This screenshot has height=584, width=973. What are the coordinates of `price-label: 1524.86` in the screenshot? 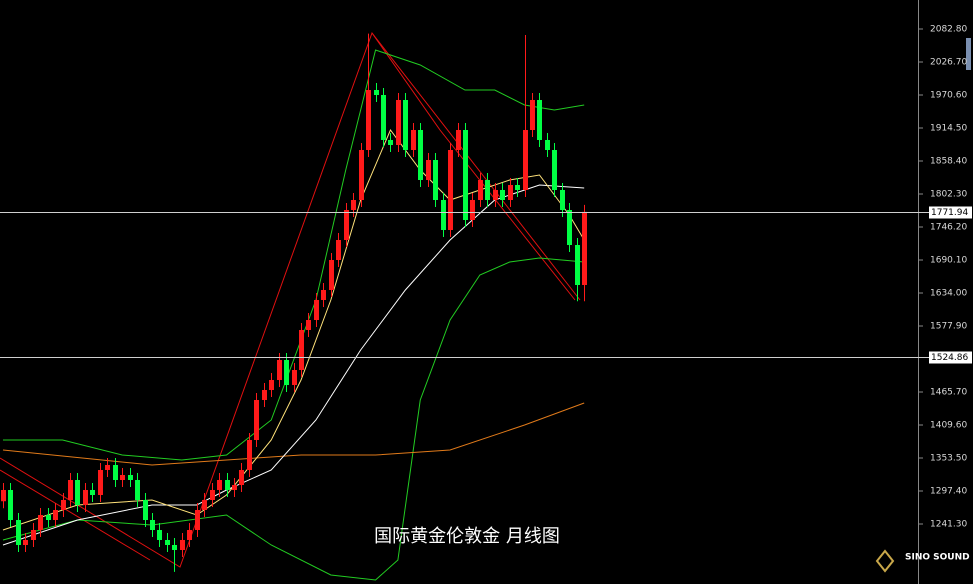 It's located at (949, 358).